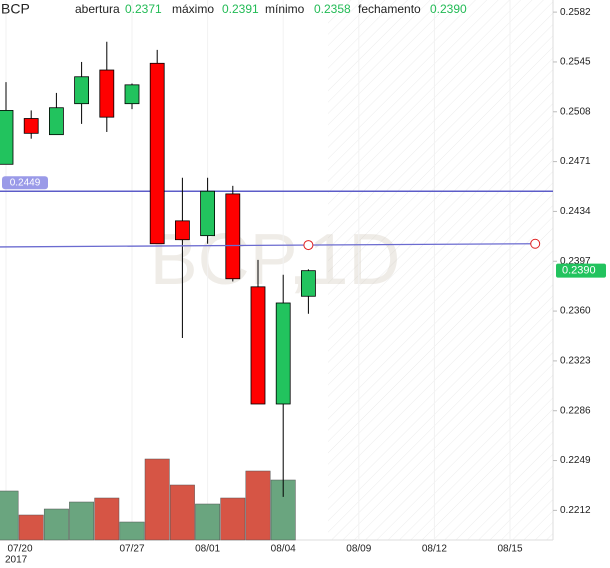 The width and height of the screenshot is (610, 568). I want to click on last-price-tag, so click(581, 270).